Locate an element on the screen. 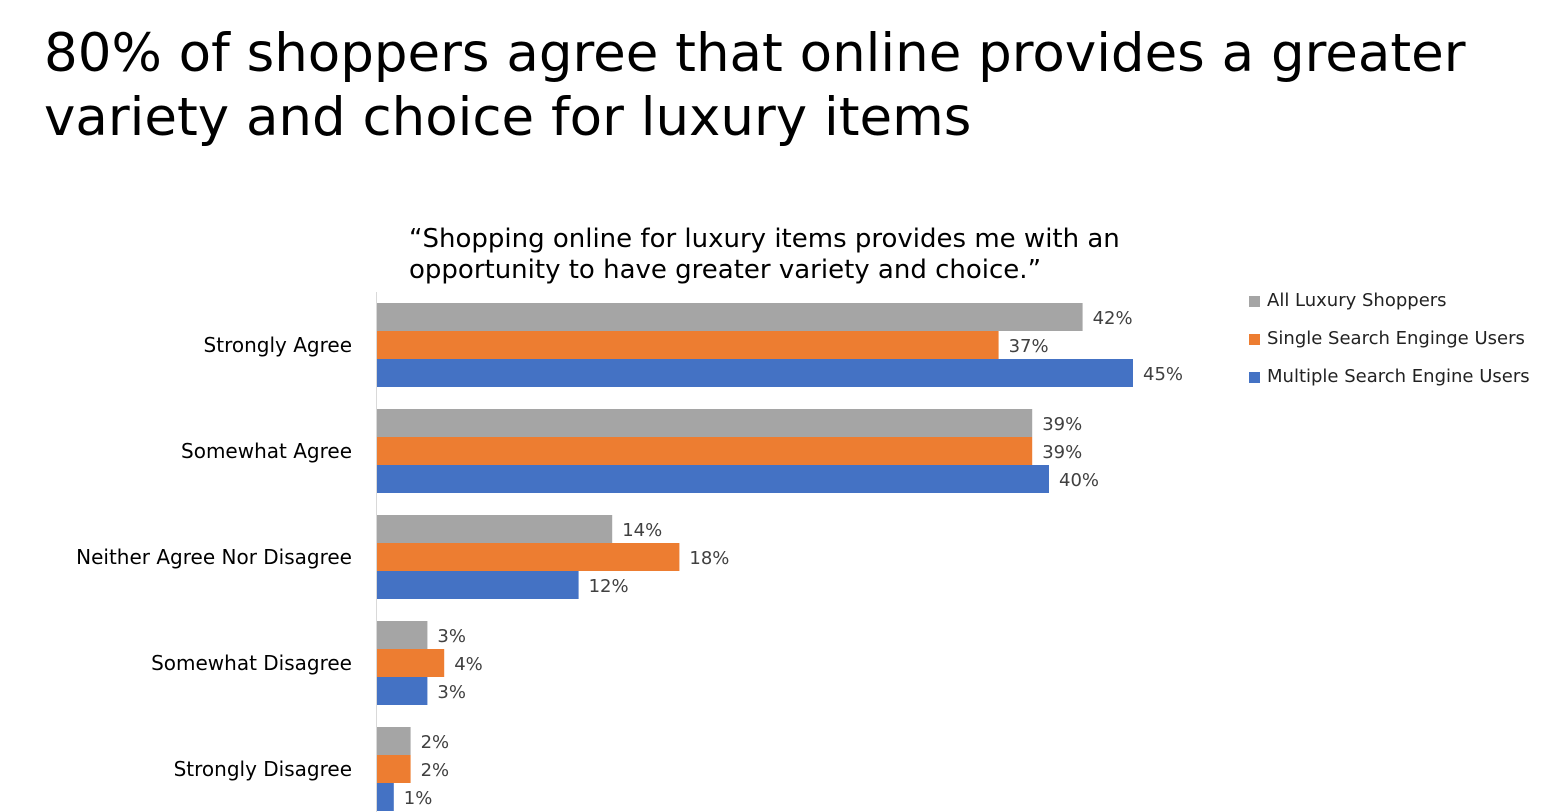 The height and width of the screenshot is (812, 1564). data-label: 40% is located at coordinates (1079, 480).